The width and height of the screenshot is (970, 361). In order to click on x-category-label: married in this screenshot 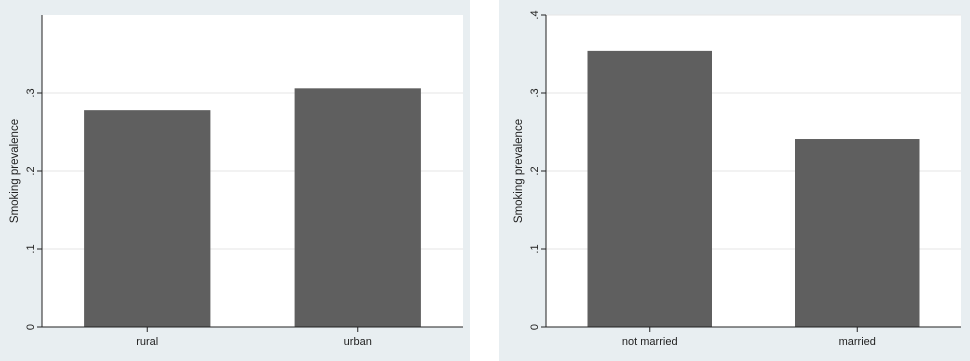, I will do `click(857, 342)`.